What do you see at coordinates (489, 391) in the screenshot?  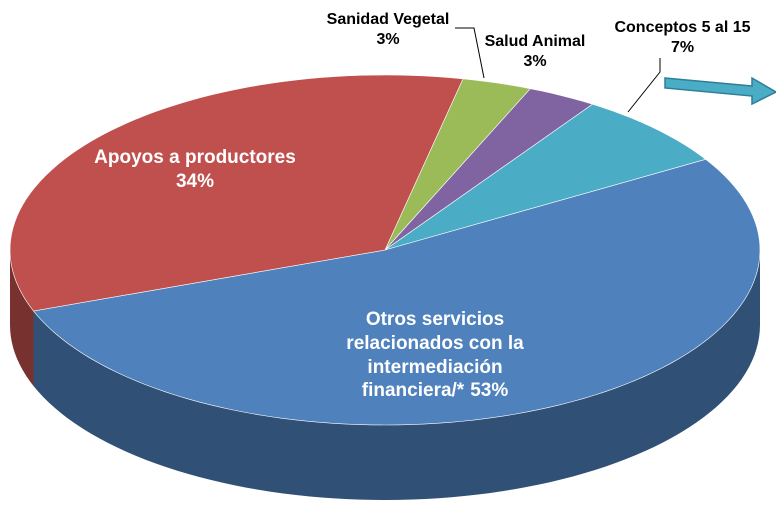 I see `value-label: 53%` at bounding box center [489, 391].